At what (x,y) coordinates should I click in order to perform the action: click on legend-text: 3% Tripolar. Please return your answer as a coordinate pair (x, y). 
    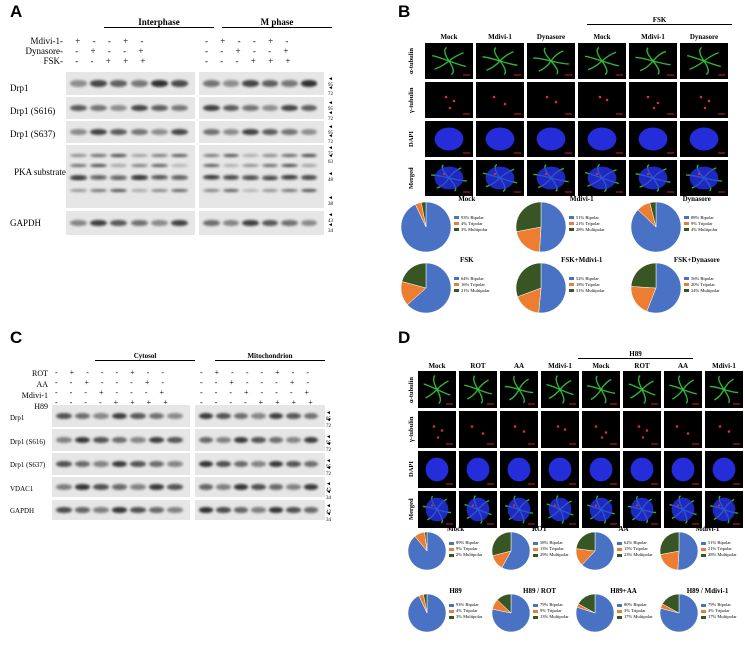
    Looking at the image, I should click on (635, 611).